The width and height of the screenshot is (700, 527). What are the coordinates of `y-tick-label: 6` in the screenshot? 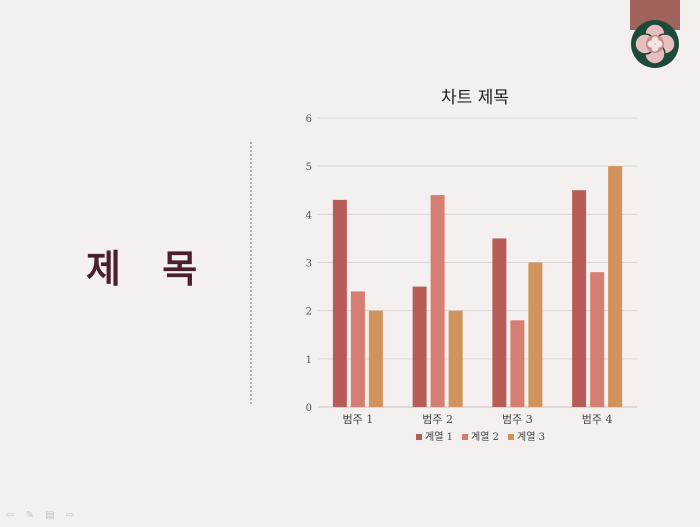 It's located at (309, 119).